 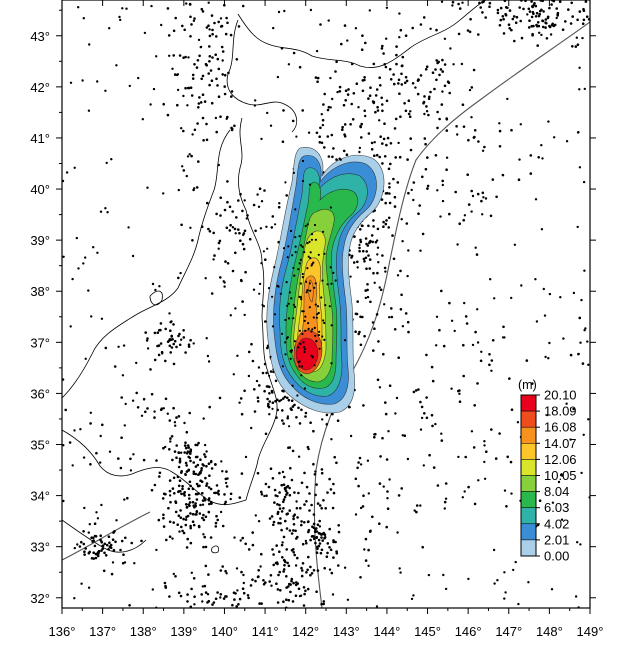 What do you see at coordinates (427, 631) in the screenshot?
I see `x-tick-label: 145°` at bounding box center [427, 631].